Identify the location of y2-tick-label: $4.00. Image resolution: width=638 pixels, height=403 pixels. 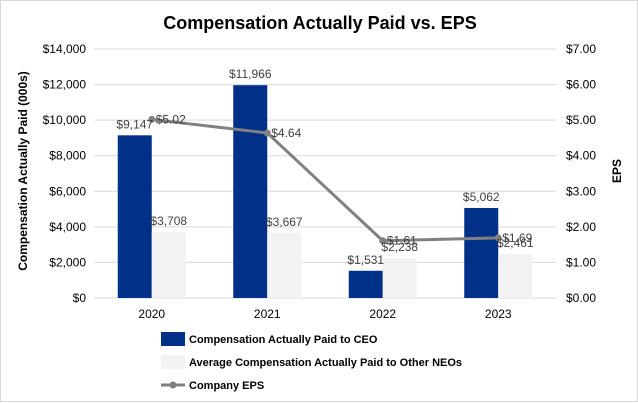
(581, 156).